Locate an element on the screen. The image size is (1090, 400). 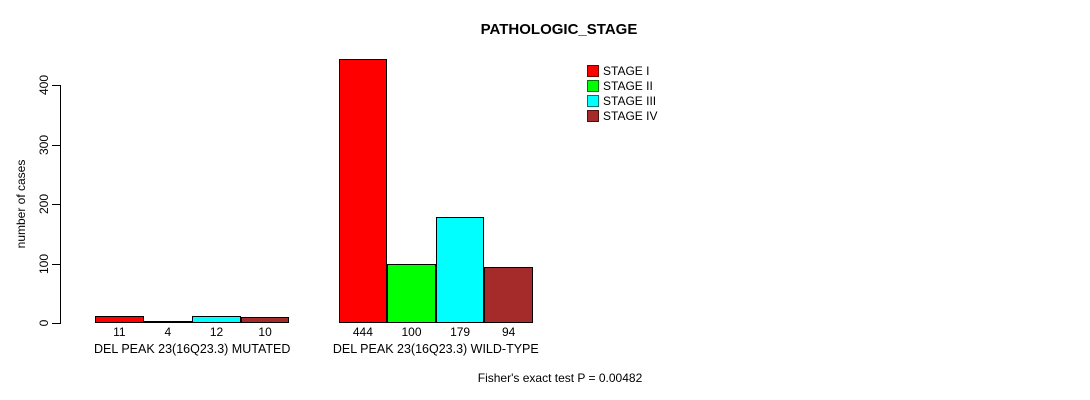
bar-value-label: 444 is located at coordinates (362, 332).